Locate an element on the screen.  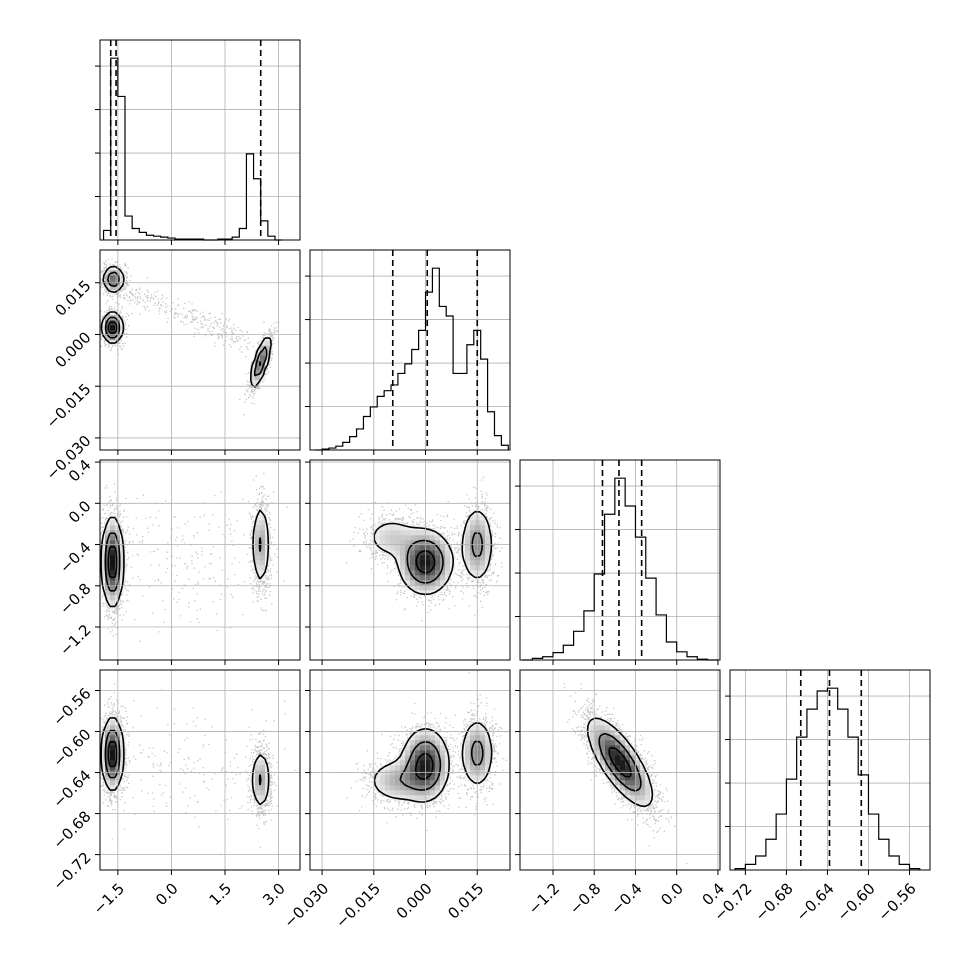
x-tick-label: 1.5 is located at coordinates (221, 895).